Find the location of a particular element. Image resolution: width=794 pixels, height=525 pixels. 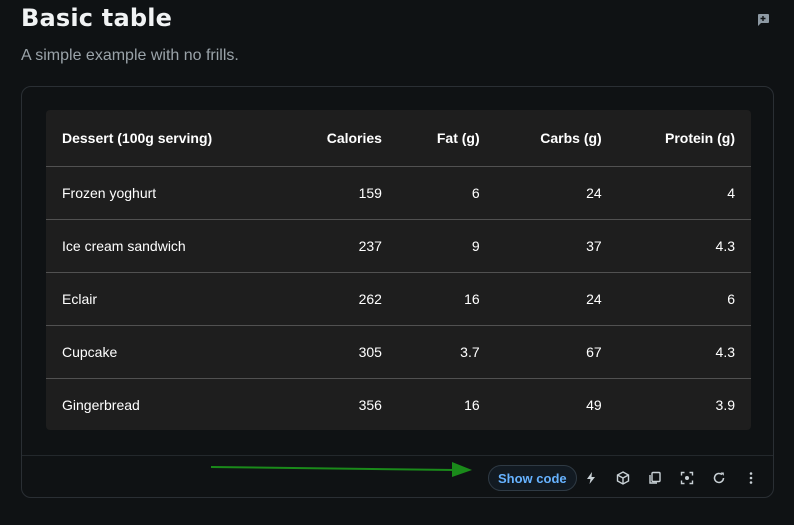

cell-dessert: Ice cream sandwich is located at coordinates (165, 246).